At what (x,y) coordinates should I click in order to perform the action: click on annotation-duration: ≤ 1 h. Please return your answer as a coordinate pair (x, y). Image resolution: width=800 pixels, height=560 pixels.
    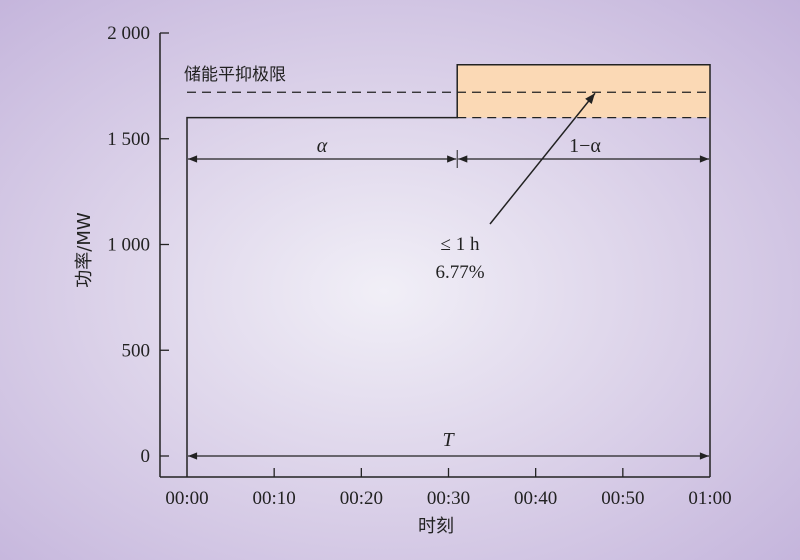
    Looking at the image, I should click on (460, 244).